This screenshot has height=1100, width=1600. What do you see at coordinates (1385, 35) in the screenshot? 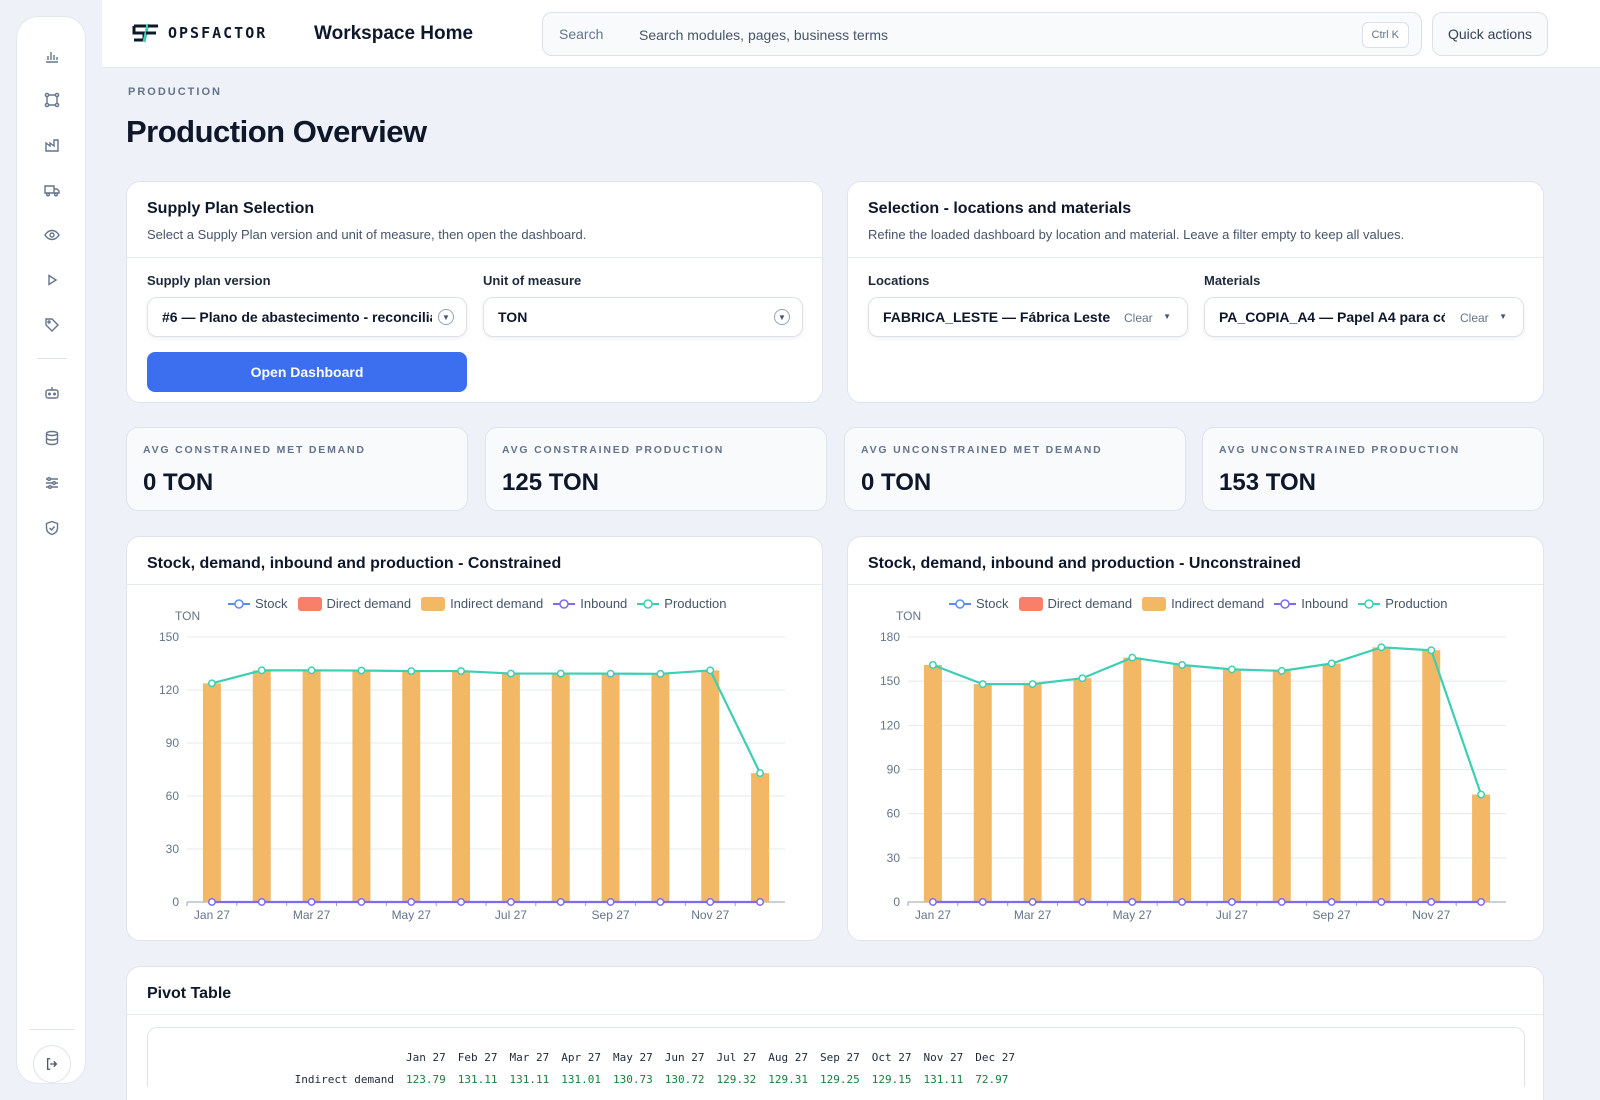
I see `search-shortcut-badge: Ctrl K` at bounding box center [1385, 35].